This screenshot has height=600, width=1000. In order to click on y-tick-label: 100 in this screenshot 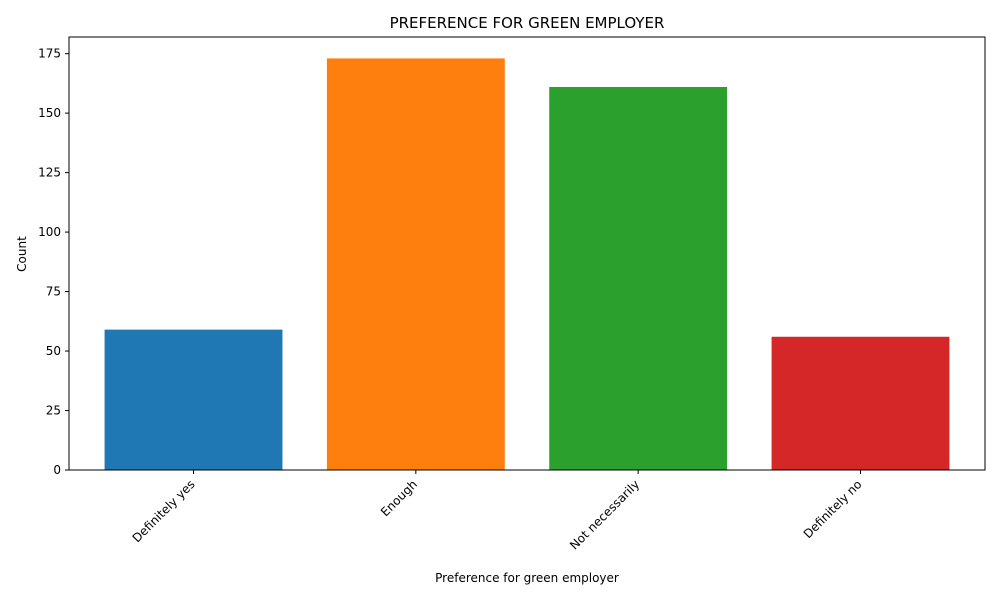, I will do `click(49, 232)`.